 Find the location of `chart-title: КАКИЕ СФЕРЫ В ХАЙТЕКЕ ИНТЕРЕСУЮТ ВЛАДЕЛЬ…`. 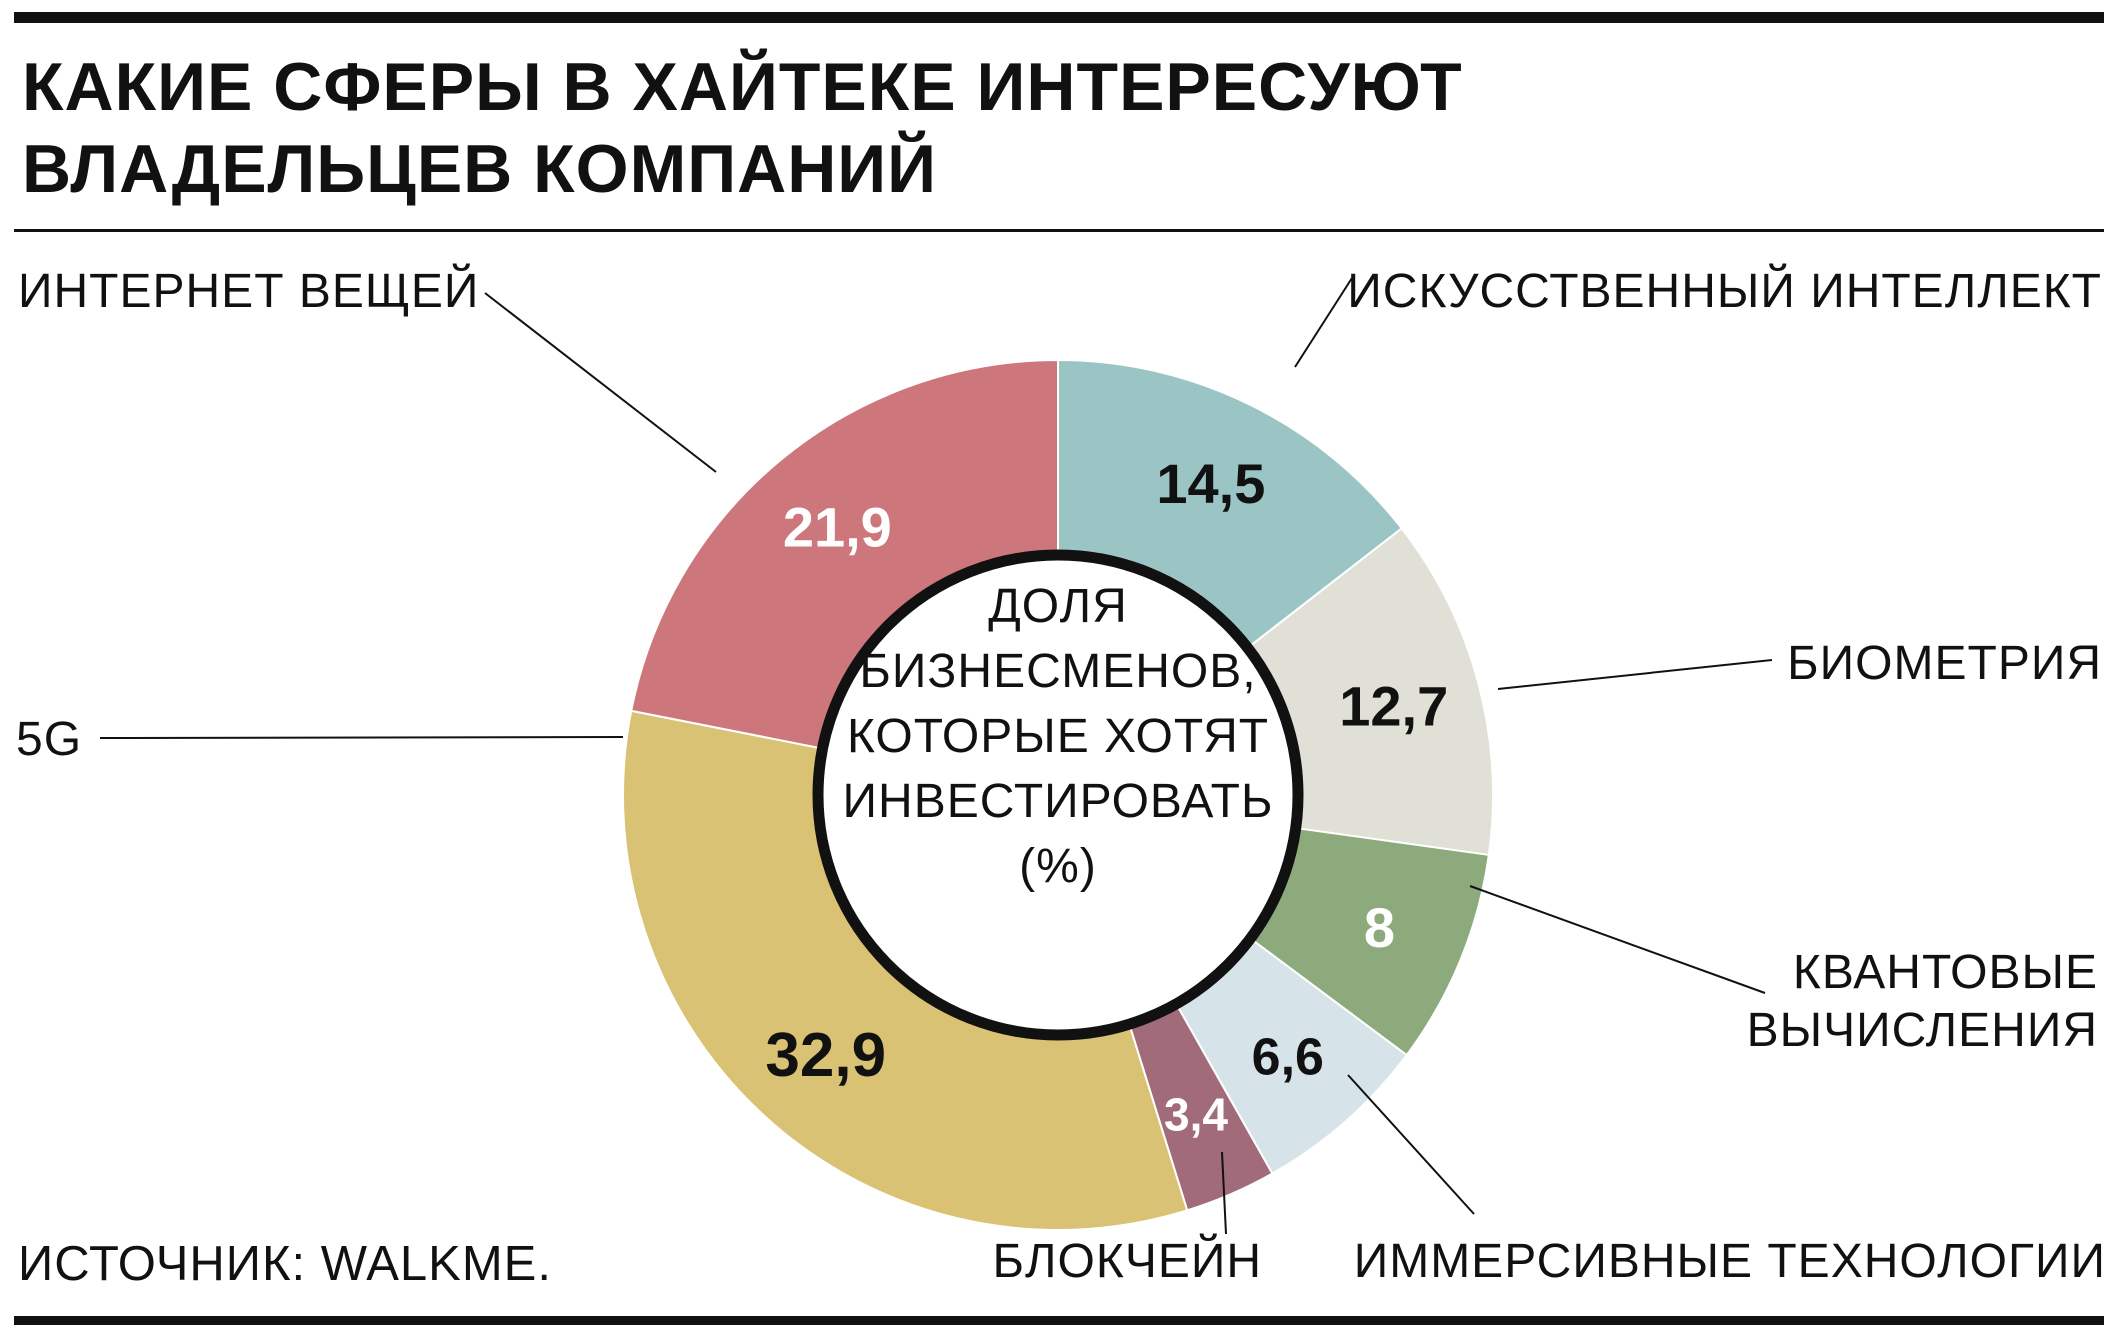

chart-title: КАКИЕ СФЕРЫ В ХАЙТЕКЕ ИНТЕРЕСУЮТ ВЛАДЕЛЬ… is located at coordinates (822, 128).